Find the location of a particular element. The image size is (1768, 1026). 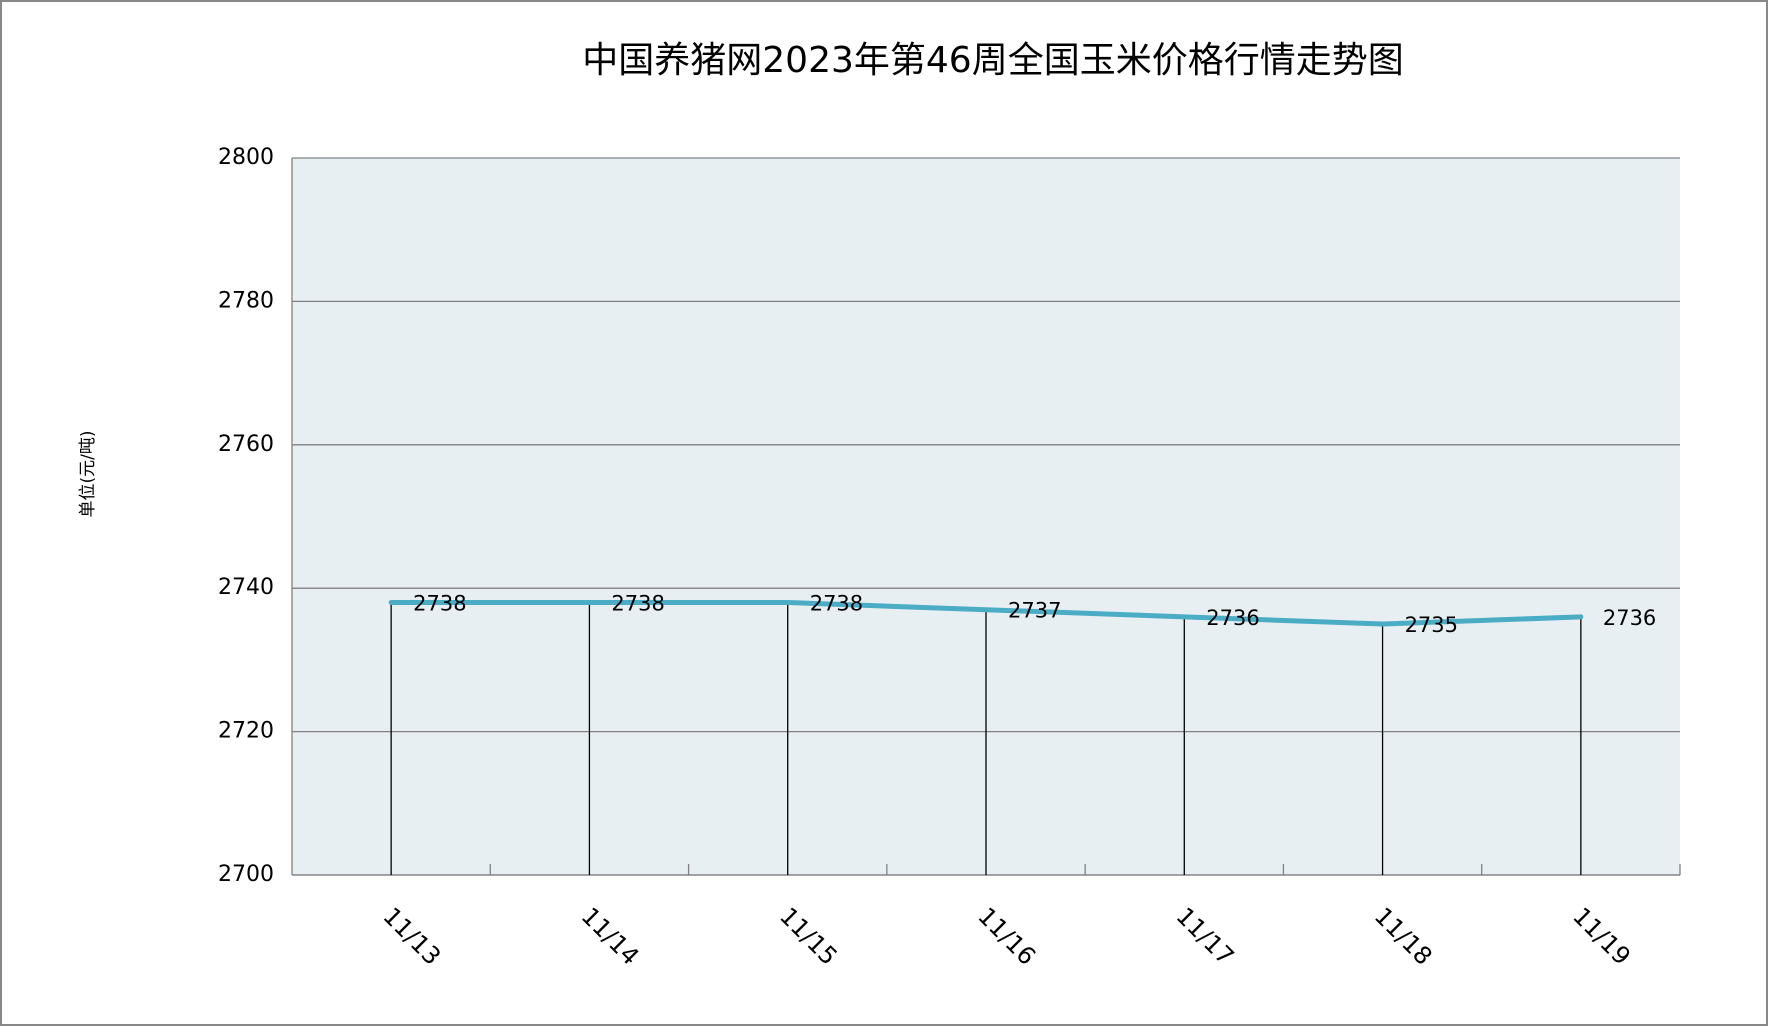

y-tick-label: 2700 is located at coordinates (246, 874).